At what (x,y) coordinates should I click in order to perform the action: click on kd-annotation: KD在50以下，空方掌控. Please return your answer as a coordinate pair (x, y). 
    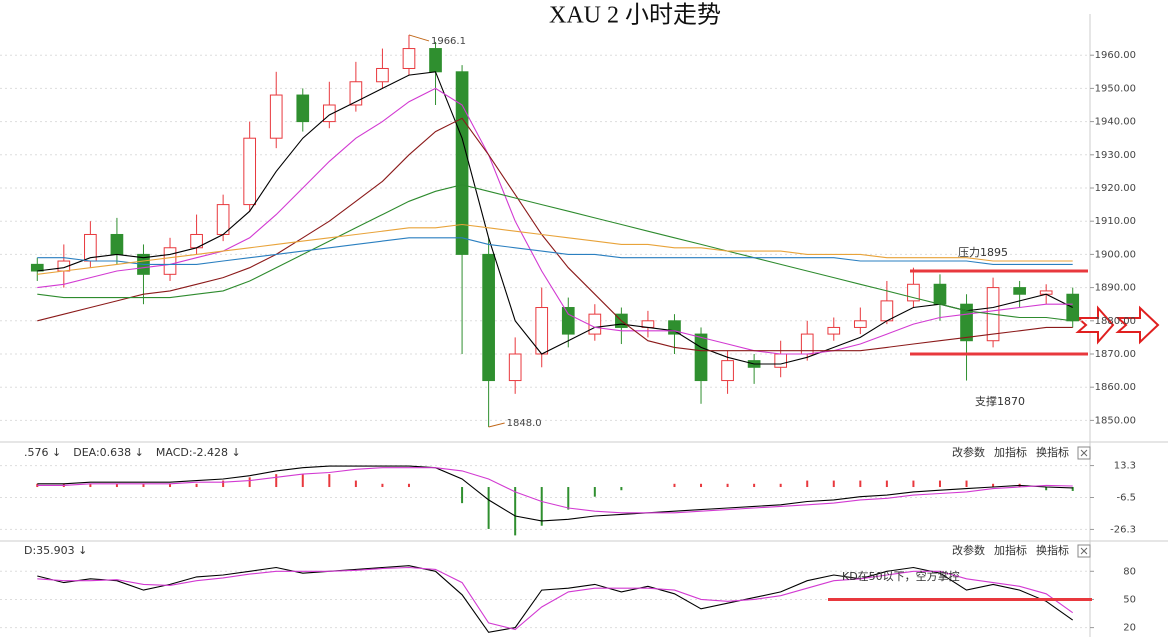
    Looking at the image, I should click on (901, 576).